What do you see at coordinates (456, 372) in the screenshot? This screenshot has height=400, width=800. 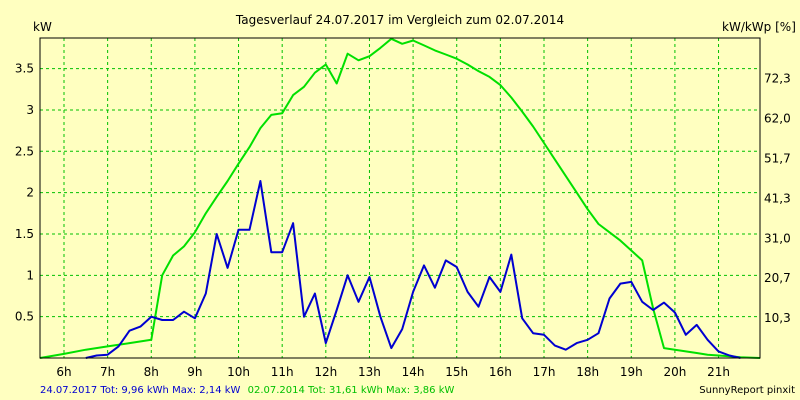 I see `x-tick-label: 15h` at bounding box center [456, 372].